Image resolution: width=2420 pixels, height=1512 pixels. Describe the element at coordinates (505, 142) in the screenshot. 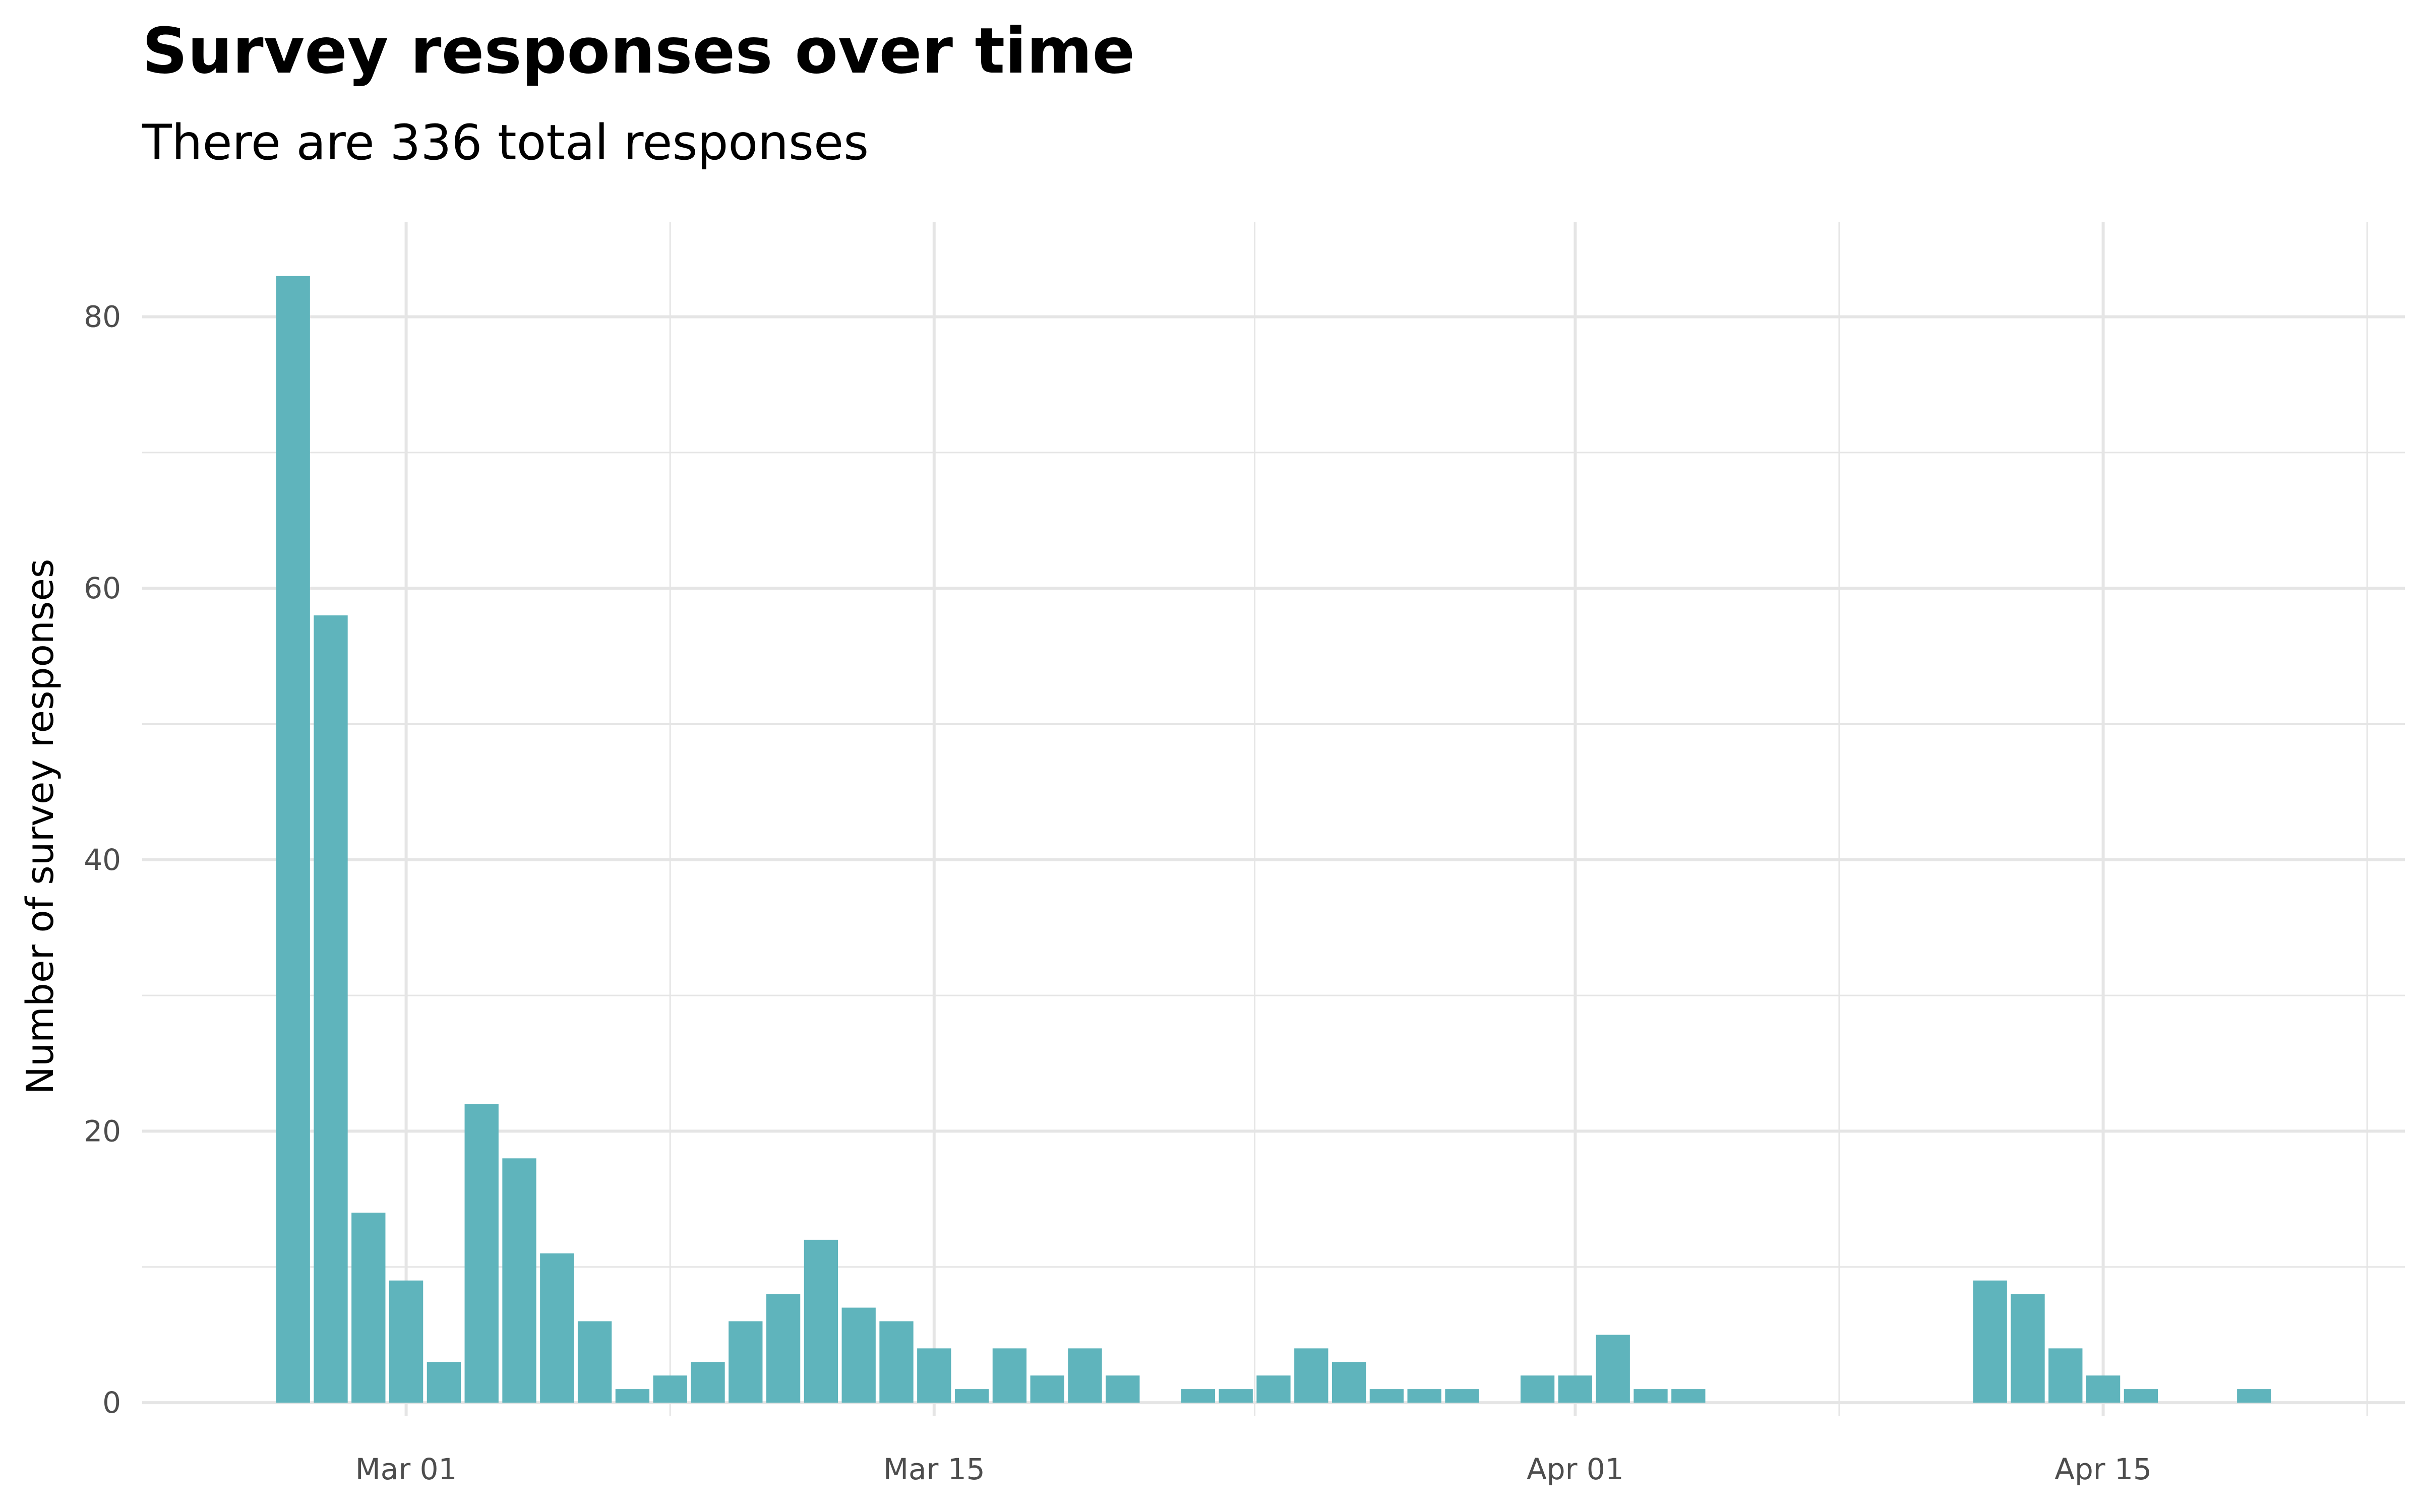

I see `chart-subtitle: There are 336 total responses` at that location.